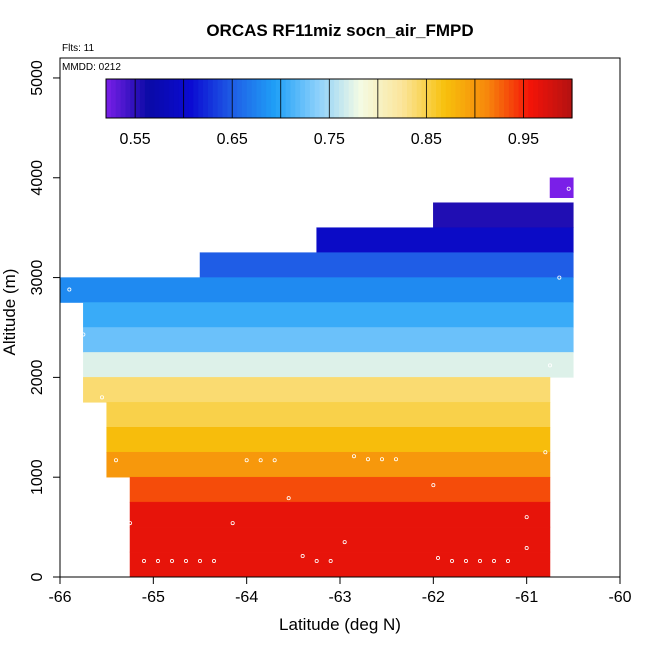 The width and height of the screenshot is (650, 650). Describe the element at coordinates (246, 597) in the screenshot. I see `x-tick-label: -64` at that location.